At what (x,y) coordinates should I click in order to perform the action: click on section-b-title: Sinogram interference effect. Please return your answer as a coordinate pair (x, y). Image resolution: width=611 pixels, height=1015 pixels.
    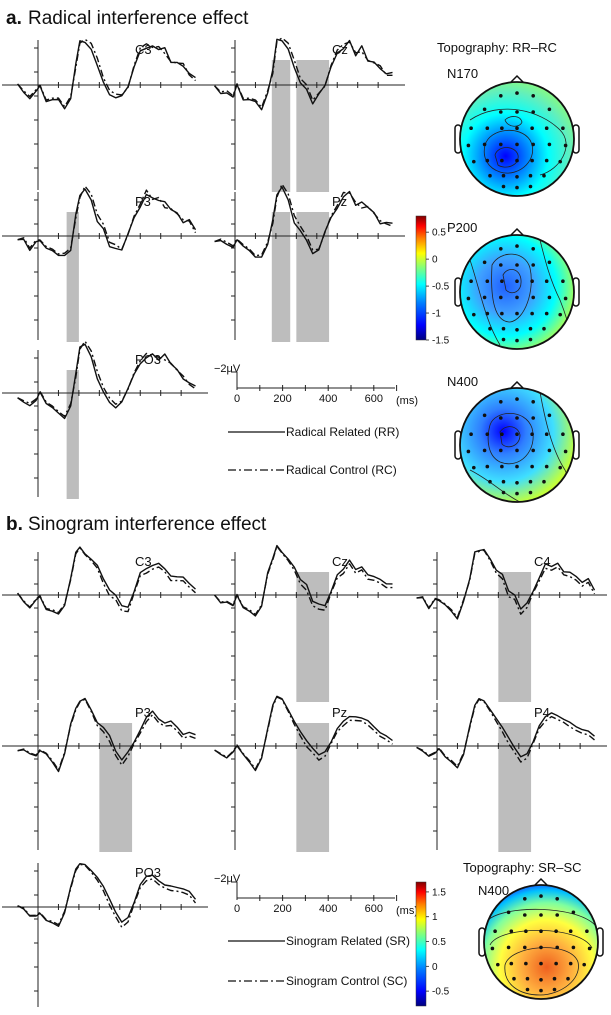
    Looking at the image, I should click on (147, 524).